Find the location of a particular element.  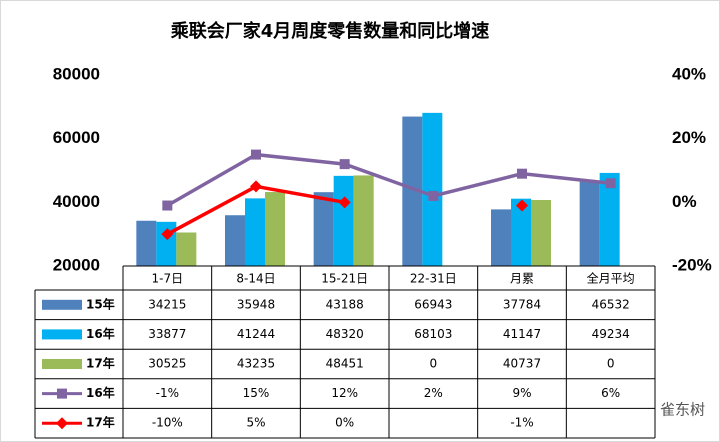

table-cell: 35948 is located at coordinates (256, 304).